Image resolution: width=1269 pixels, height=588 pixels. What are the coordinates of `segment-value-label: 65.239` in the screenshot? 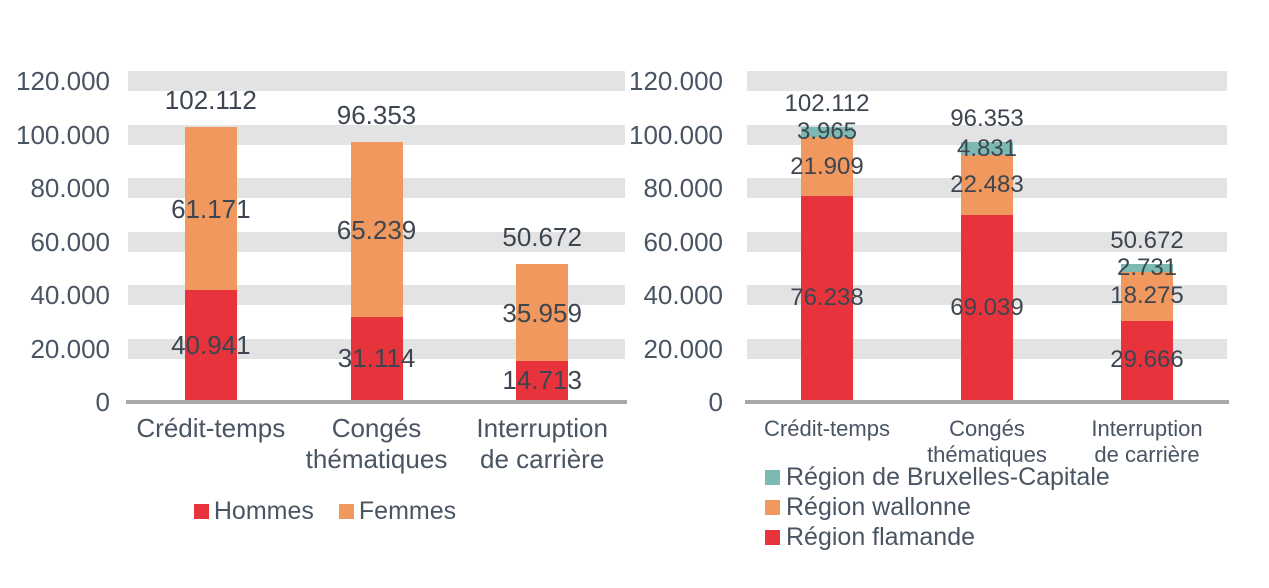 It's located at (376, 229).